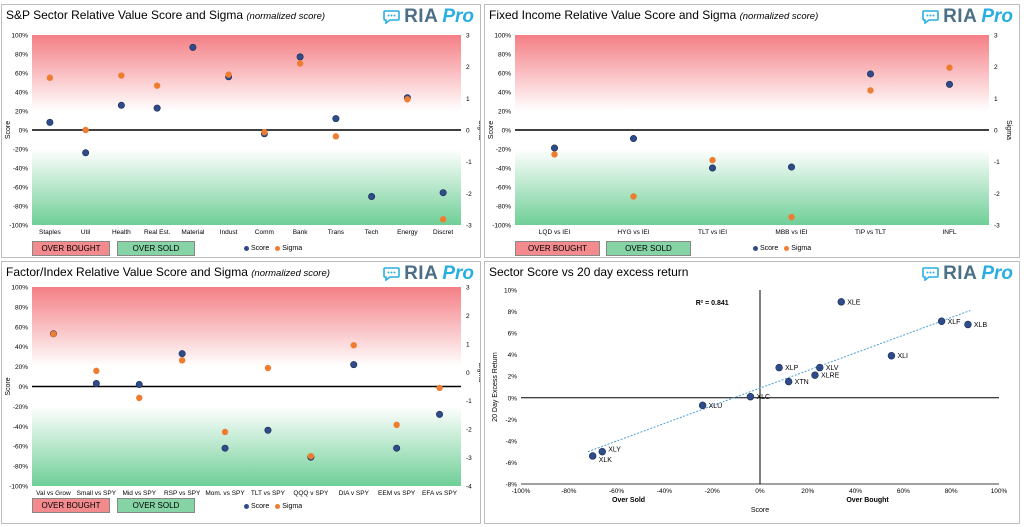 The width and height of the screenshot is (1024, 527). Describe the element at coordinates (96, 371) in the screenshot. I see `sigma-point-small-vs-spy` at that location.